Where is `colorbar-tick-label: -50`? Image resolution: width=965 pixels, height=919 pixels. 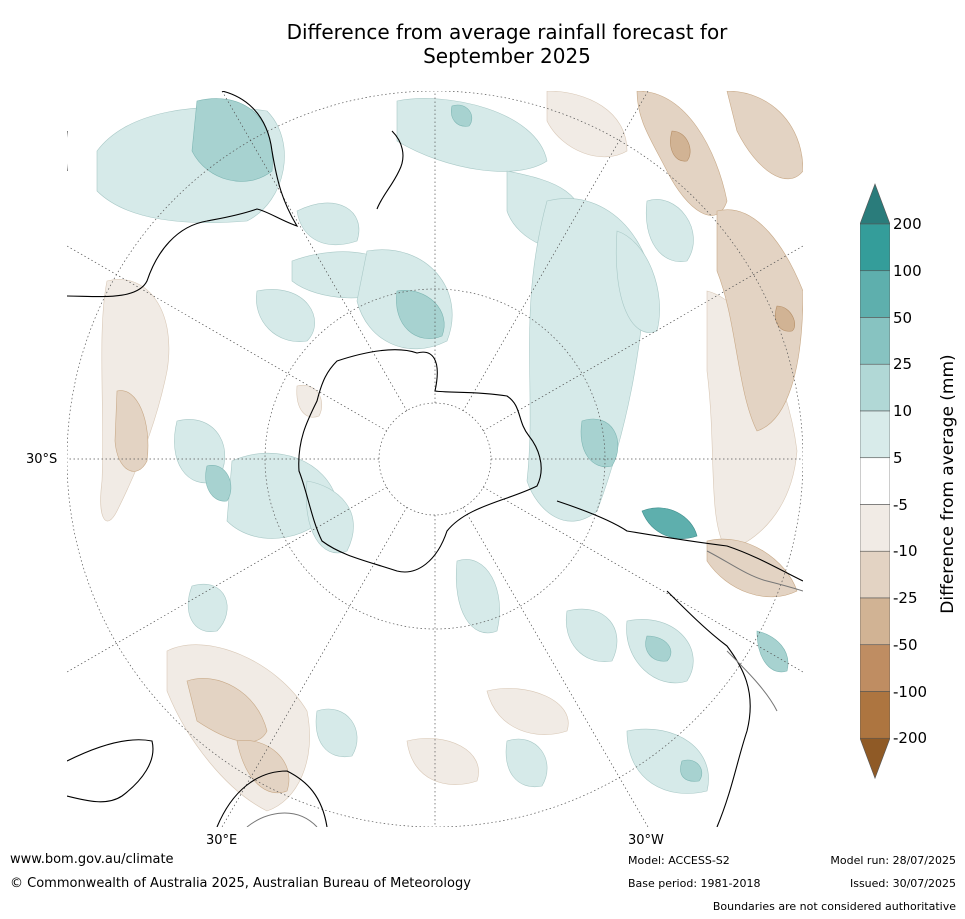 colorbar-tick-label: -50 is located at coordinates (905, 644).